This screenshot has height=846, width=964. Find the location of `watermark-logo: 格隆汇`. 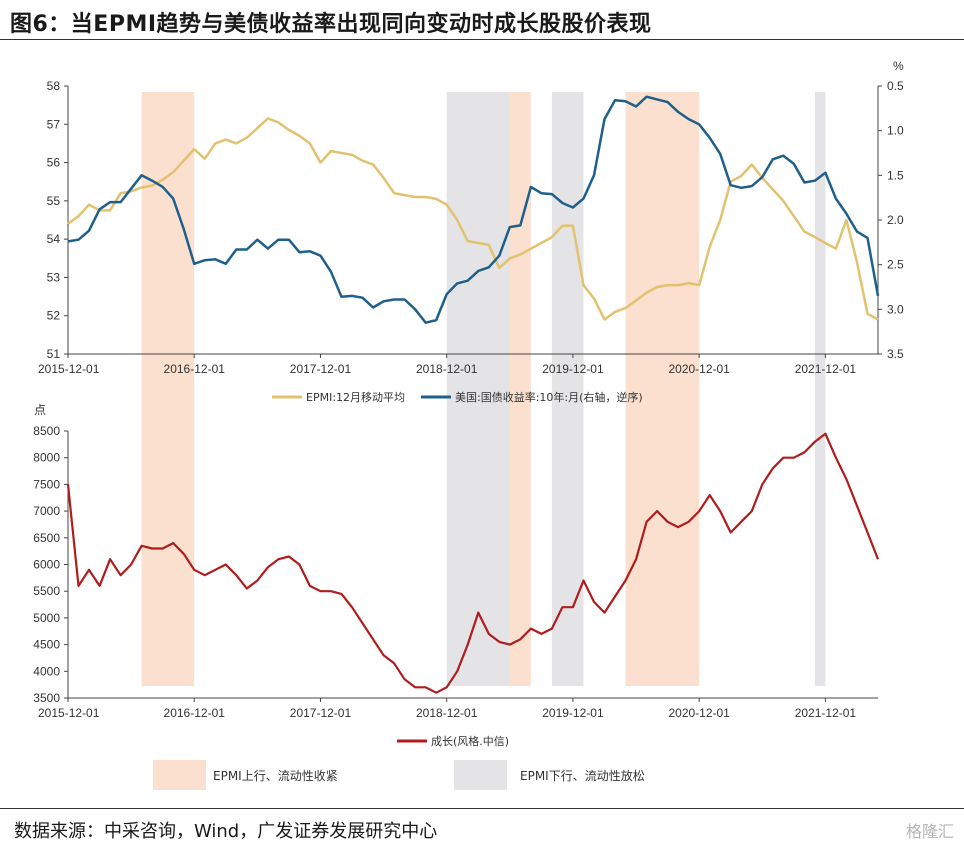

watermark-logo: 格隆汇 is located at coordinates (929, 831).